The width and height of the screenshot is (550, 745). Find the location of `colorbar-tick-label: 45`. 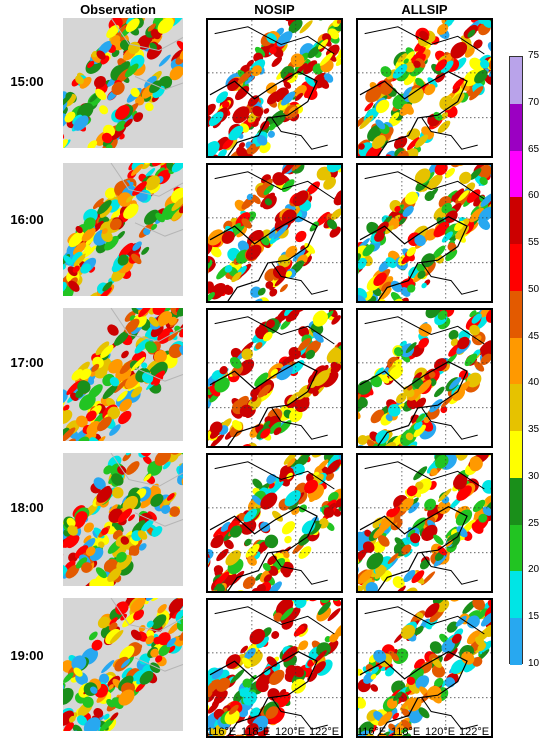

colorbar-tick-label: 45 is located at coordinates (534, 336).